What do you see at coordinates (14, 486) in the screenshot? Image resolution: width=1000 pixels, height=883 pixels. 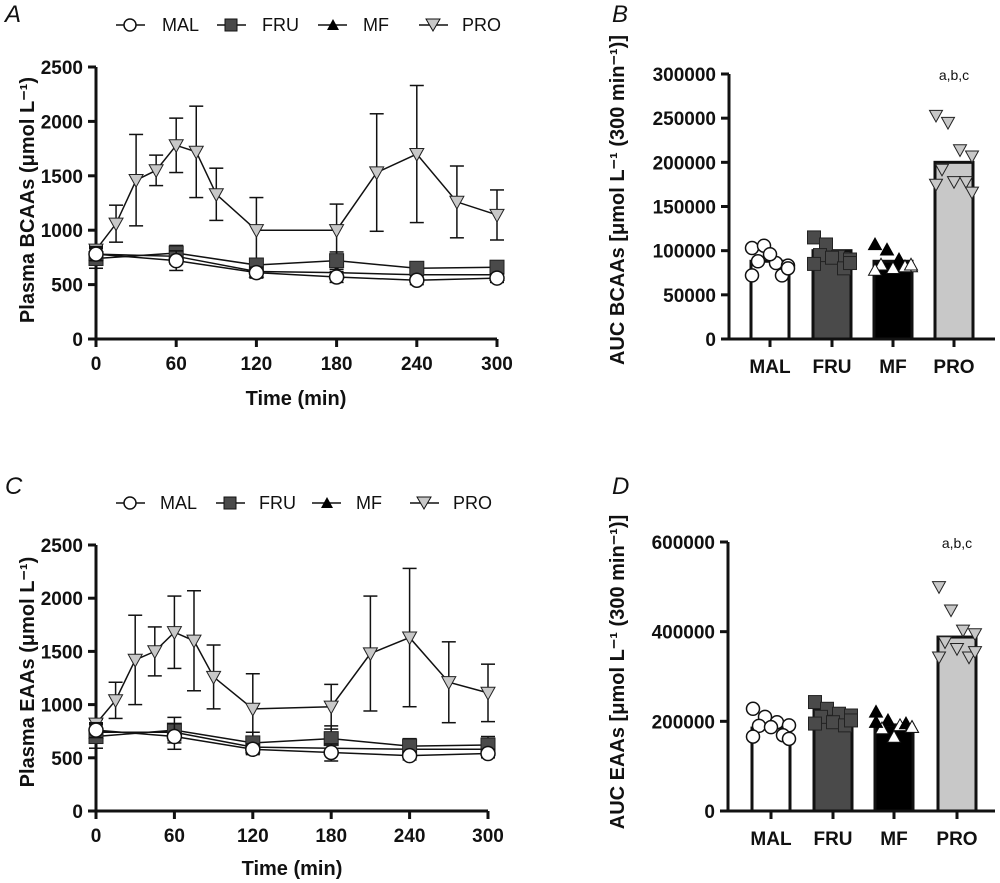 I see `panel-label-c: C` at bounding box center [14, 486].